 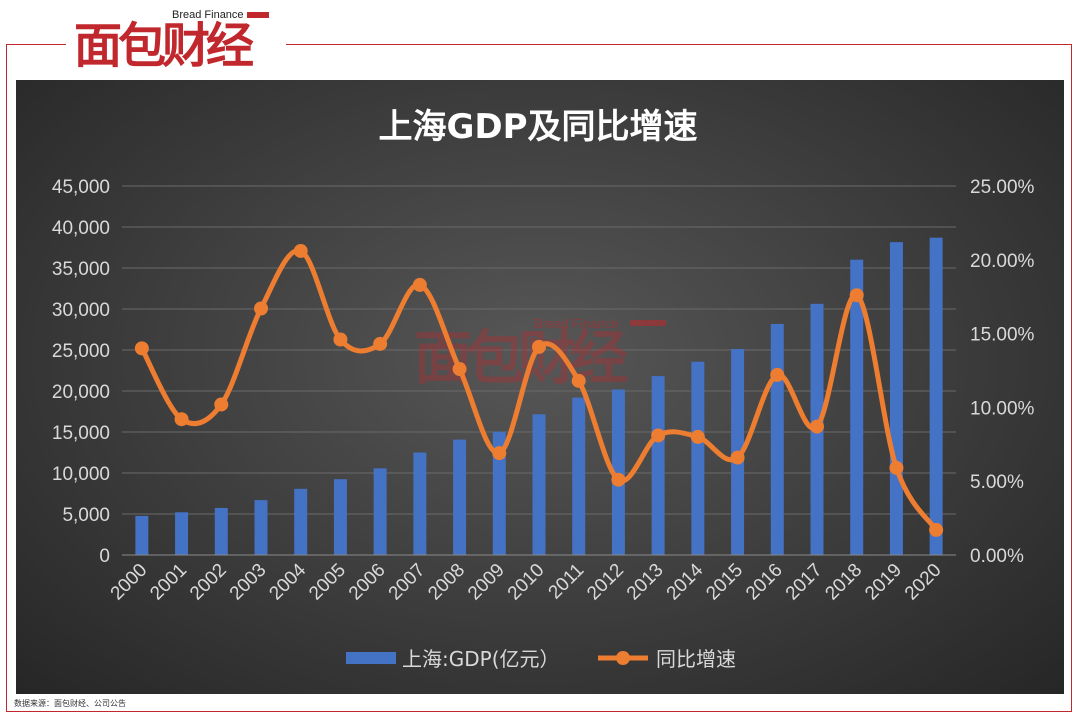 I want to click on watermark-bar, so click(x=648, y=323).